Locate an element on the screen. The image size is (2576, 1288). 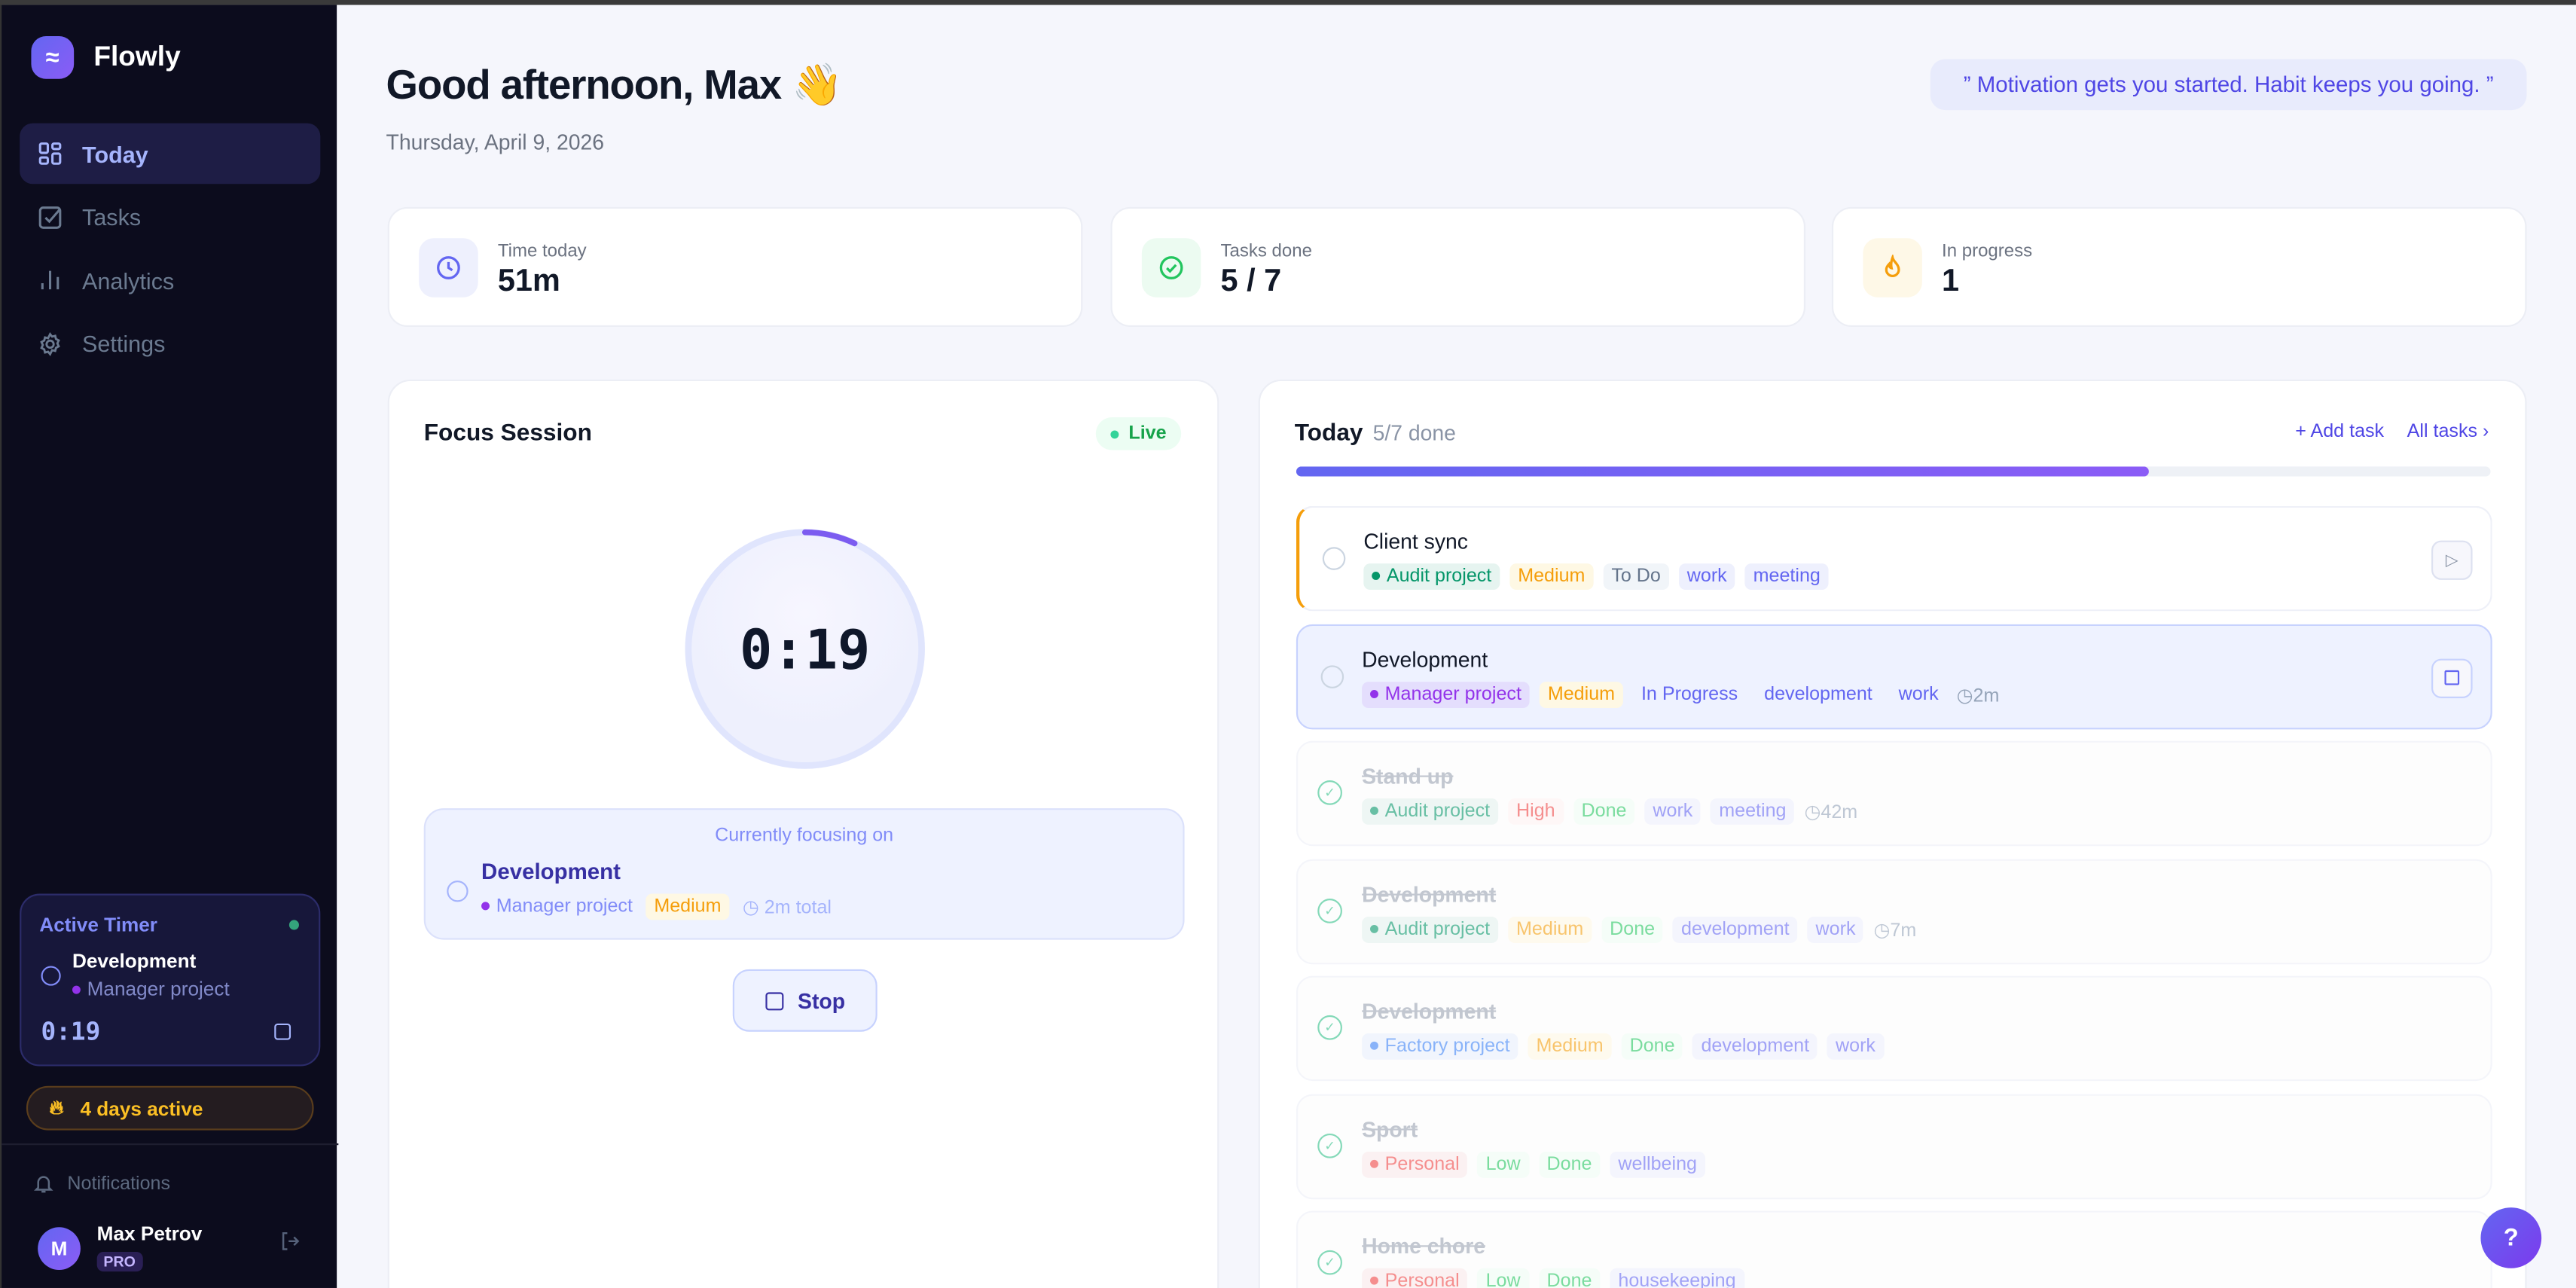
sidebar-item-label: Today is located at coordinates (115, 153).